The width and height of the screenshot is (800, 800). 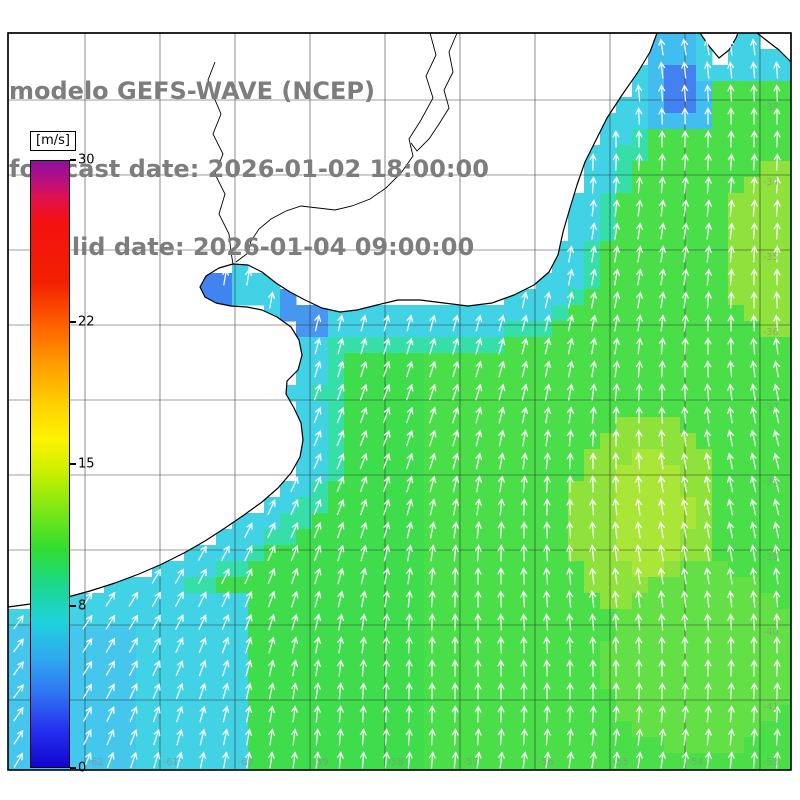 I want to click on axis-label: -60, so click(x=246, y=762).